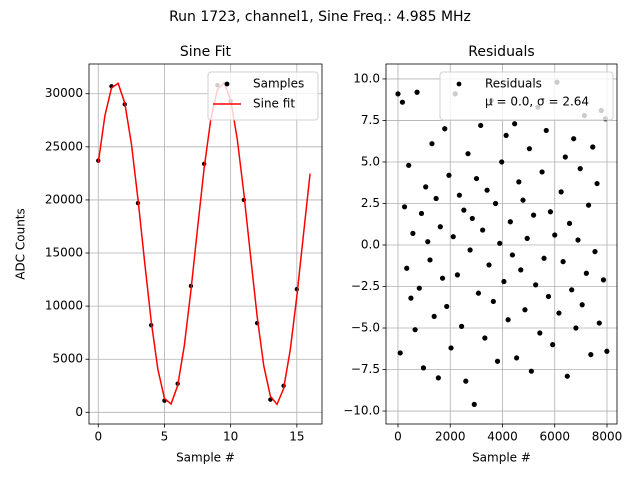  What do you see at coordinates (361, 411) in the screenshot?
I see `y-tick-label: −10.0` at bounding box center [361, 411].